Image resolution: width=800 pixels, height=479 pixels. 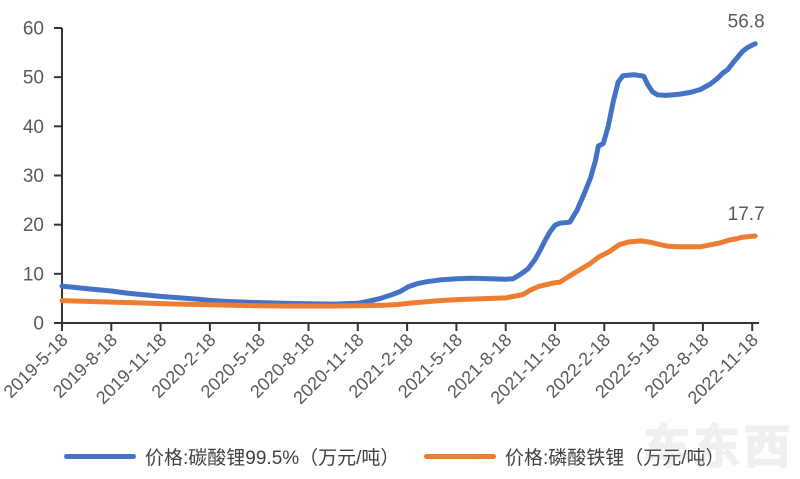 I want to click on y-axis-tick-label: 10, so click(x=33, y=274).